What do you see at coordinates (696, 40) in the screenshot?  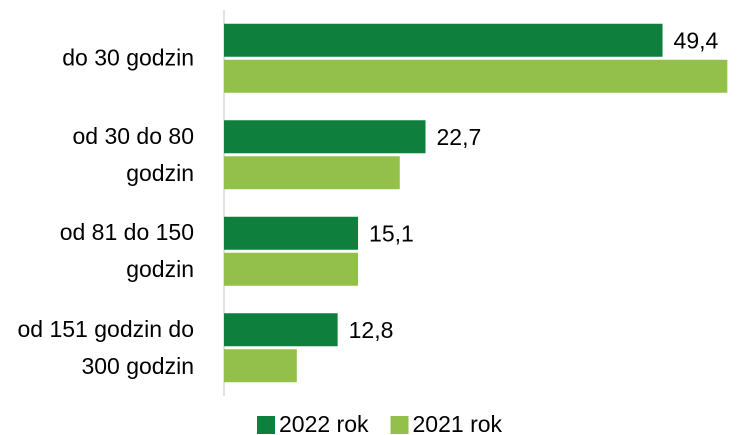 I see `value-label: 49,4` at bounding box center [696, 40].